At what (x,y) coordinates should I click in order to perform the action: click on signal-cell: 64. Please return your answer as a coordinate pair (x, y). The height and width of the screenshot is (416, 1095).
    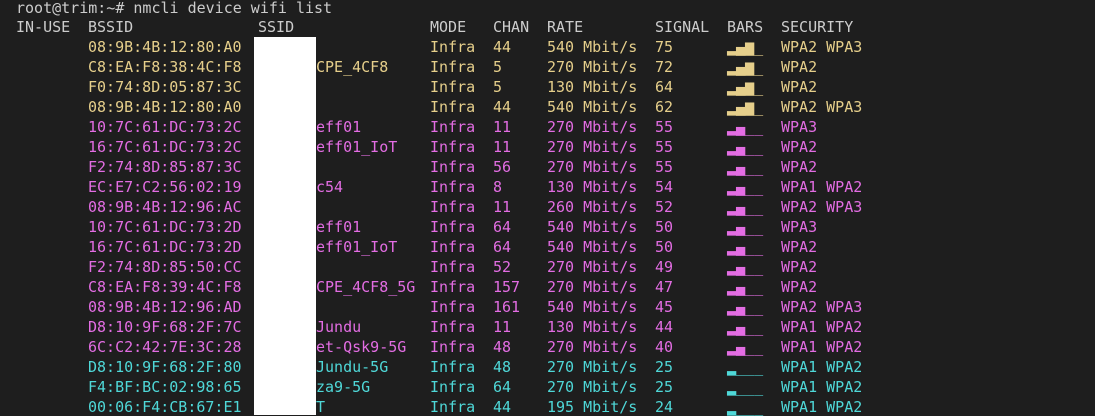
    Looking at the image, I should click on (664, 87).